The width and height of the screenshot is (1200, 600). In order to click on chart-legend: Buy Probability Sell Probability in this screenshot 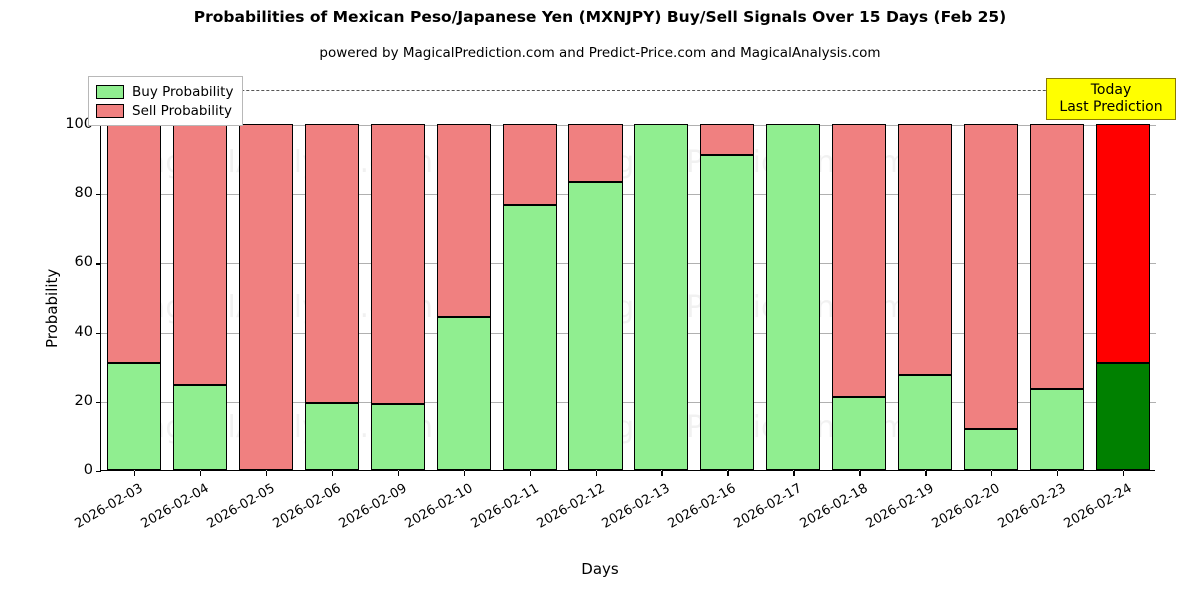, I will do `click(166, 101)`.